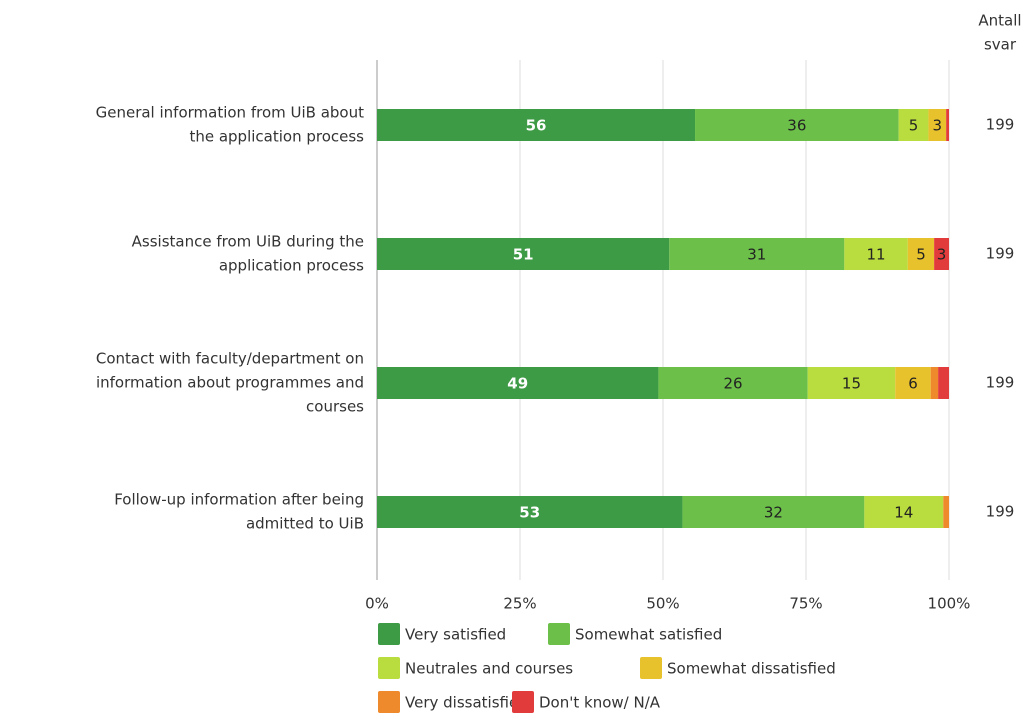 This screenshot has width=1029, height=724. I want to click on value-label: 51, so click(523, 255).